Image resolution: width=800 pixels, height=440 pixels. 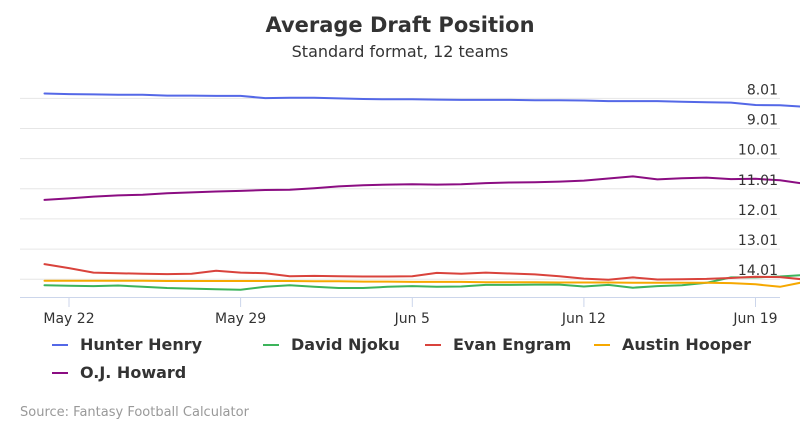 What do you see at coordinates (758, 151) in the screenshot?
I see `y-tick-label: 10.01` at bounding box center [758, 151].